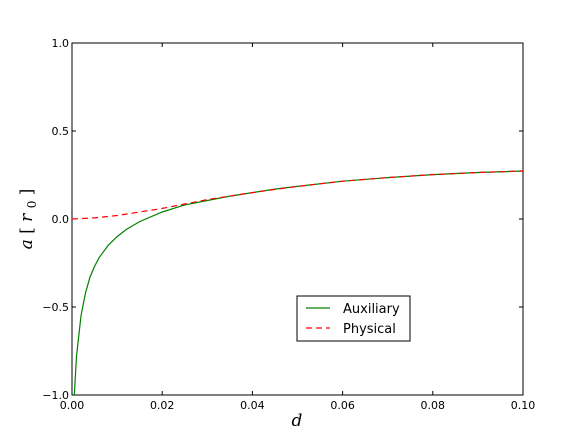 The width and height of the screenshot is (581, 438). Describe the element at coordinates (297, 195) in the screenshot. I see `series-line-physical` at that location.